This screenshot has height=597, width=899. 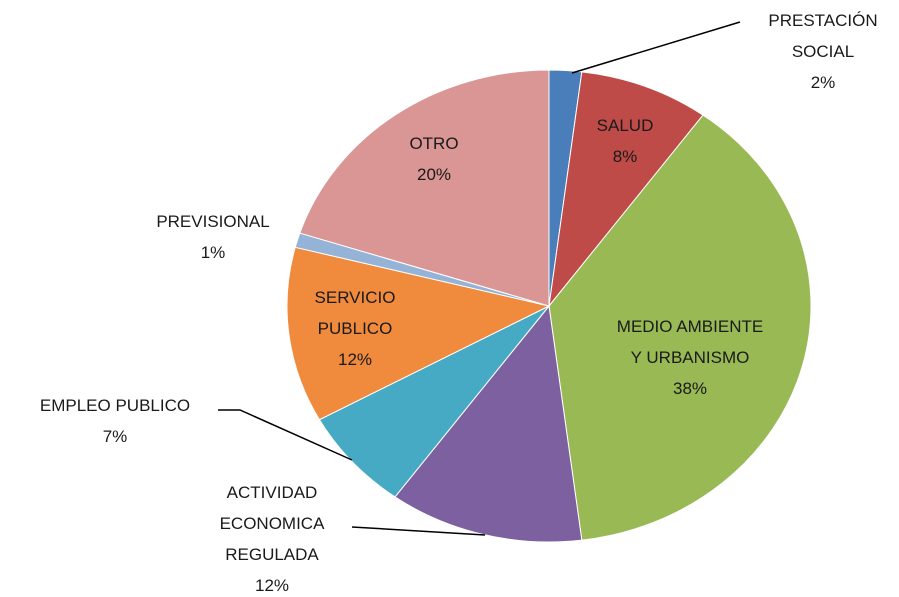 I want to click on category-label: PREVISIONAL, so click(x=213, y=221).